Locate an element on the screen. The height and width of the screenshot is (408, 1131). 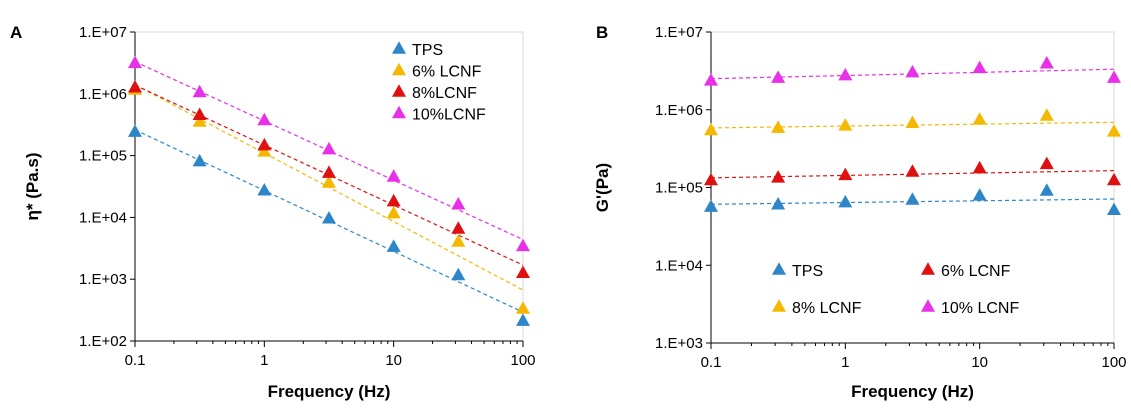
series-6-lcnf is located at coordinates (912, 171).